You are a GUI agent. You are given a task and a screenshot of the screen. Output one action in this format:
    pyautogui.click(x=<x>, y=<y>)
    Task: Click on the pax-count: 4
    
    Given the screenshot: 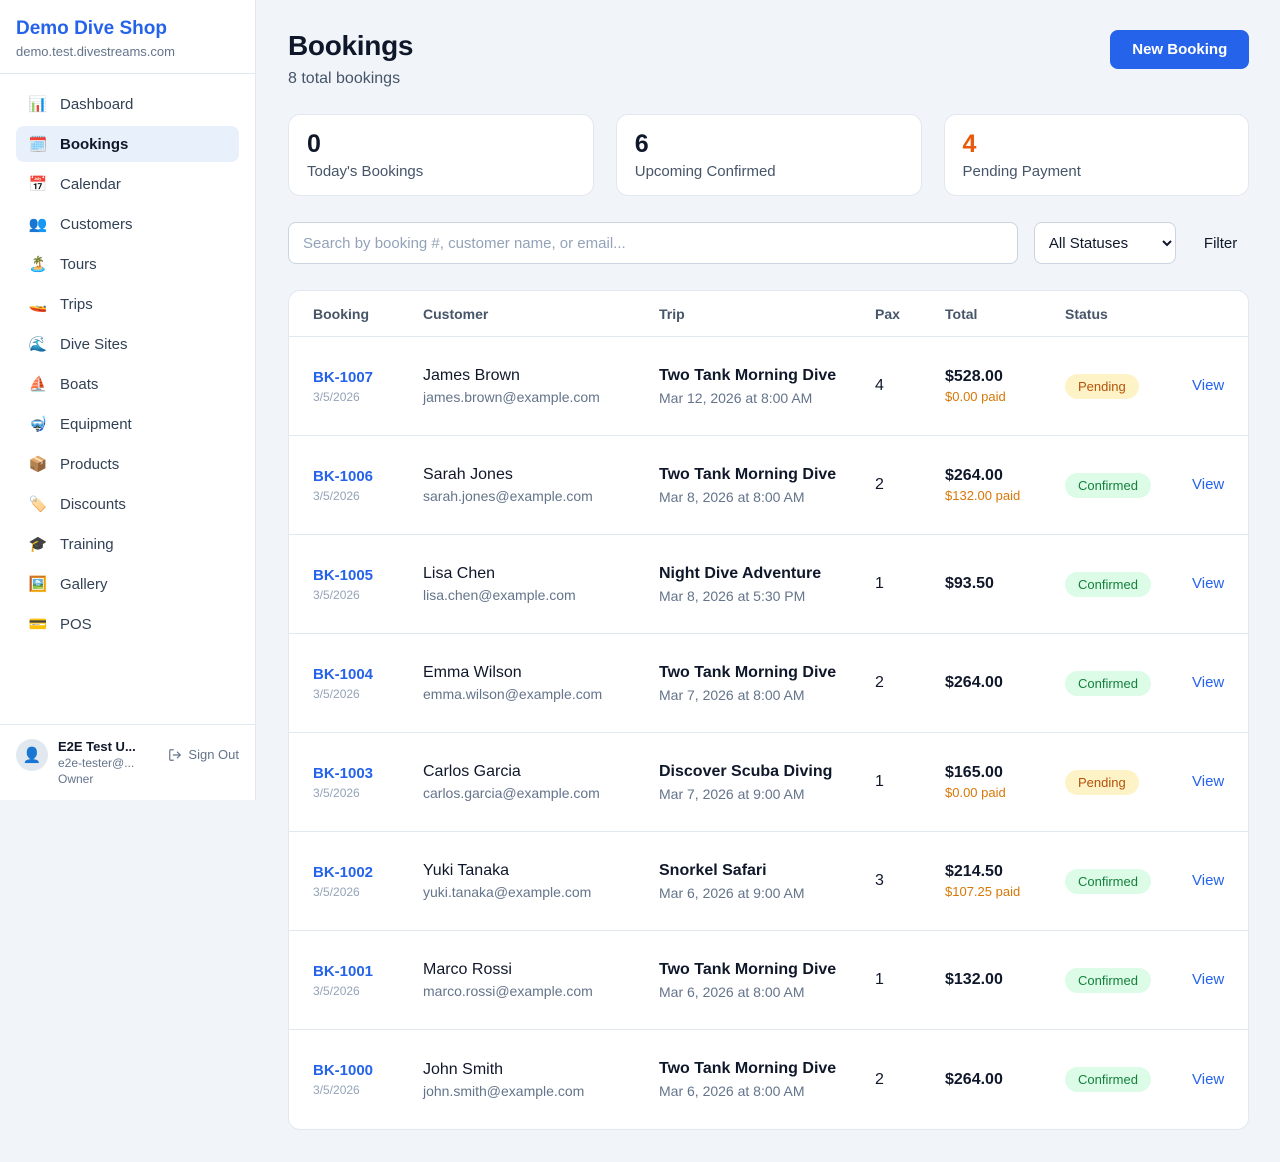 What is the action you would take?
    pyautogui.click(x=879, y=385)
    